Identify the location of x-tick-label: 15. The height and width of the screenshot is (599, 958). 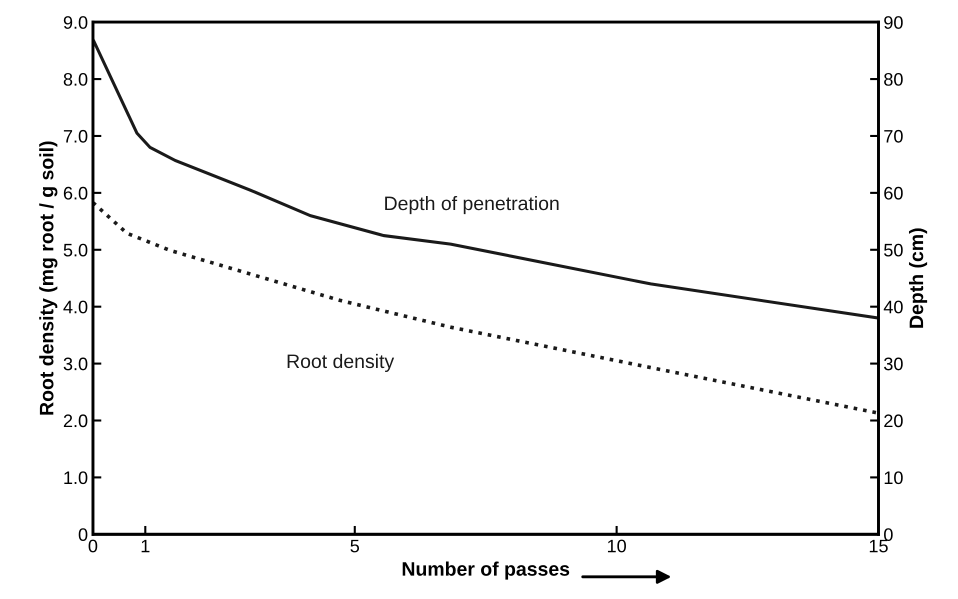
(879, 546).